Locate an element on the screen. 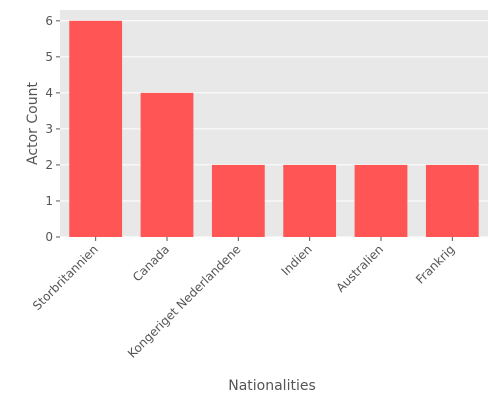 This screenshot has height=400, width=500. y-tick-label: 0 is located at coordinates (49, 237).